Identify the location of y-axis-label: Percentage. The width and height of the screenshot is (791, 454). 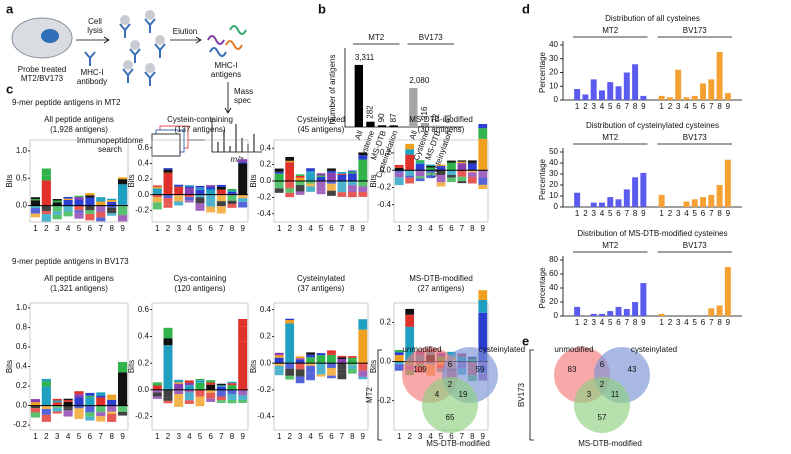
(542, 71).